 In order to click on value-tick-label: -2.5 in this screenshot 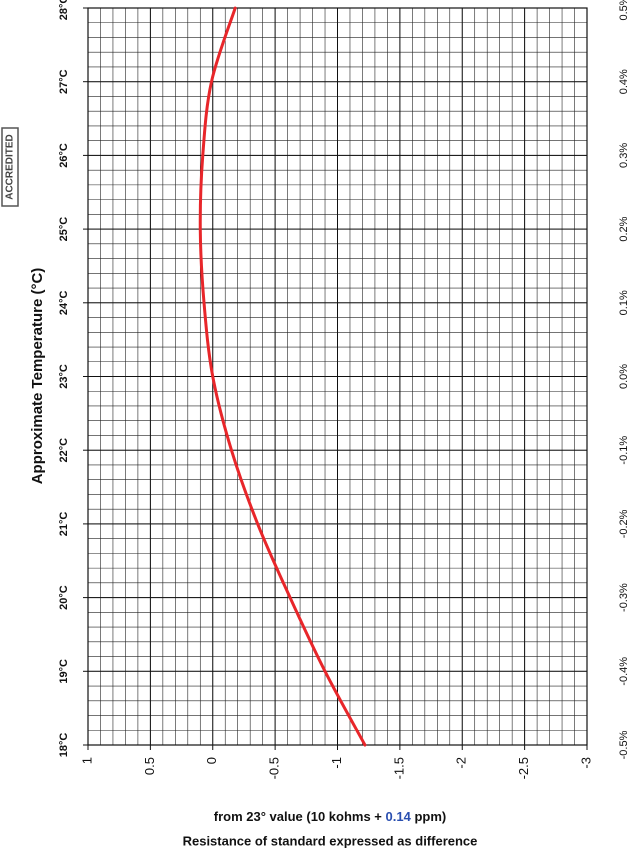, I will do `click(523, 768)`.